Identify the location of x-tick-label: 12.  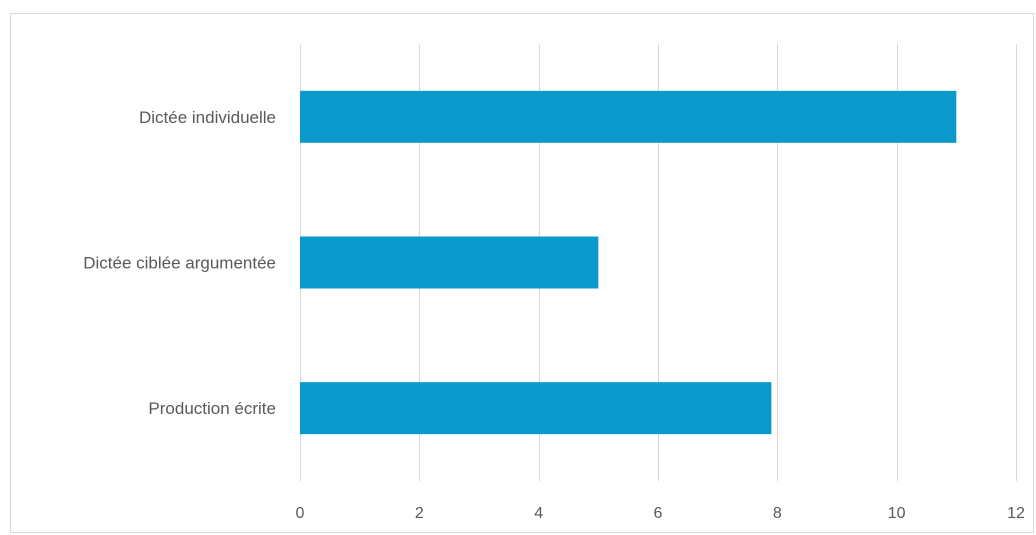
(1016, 513).